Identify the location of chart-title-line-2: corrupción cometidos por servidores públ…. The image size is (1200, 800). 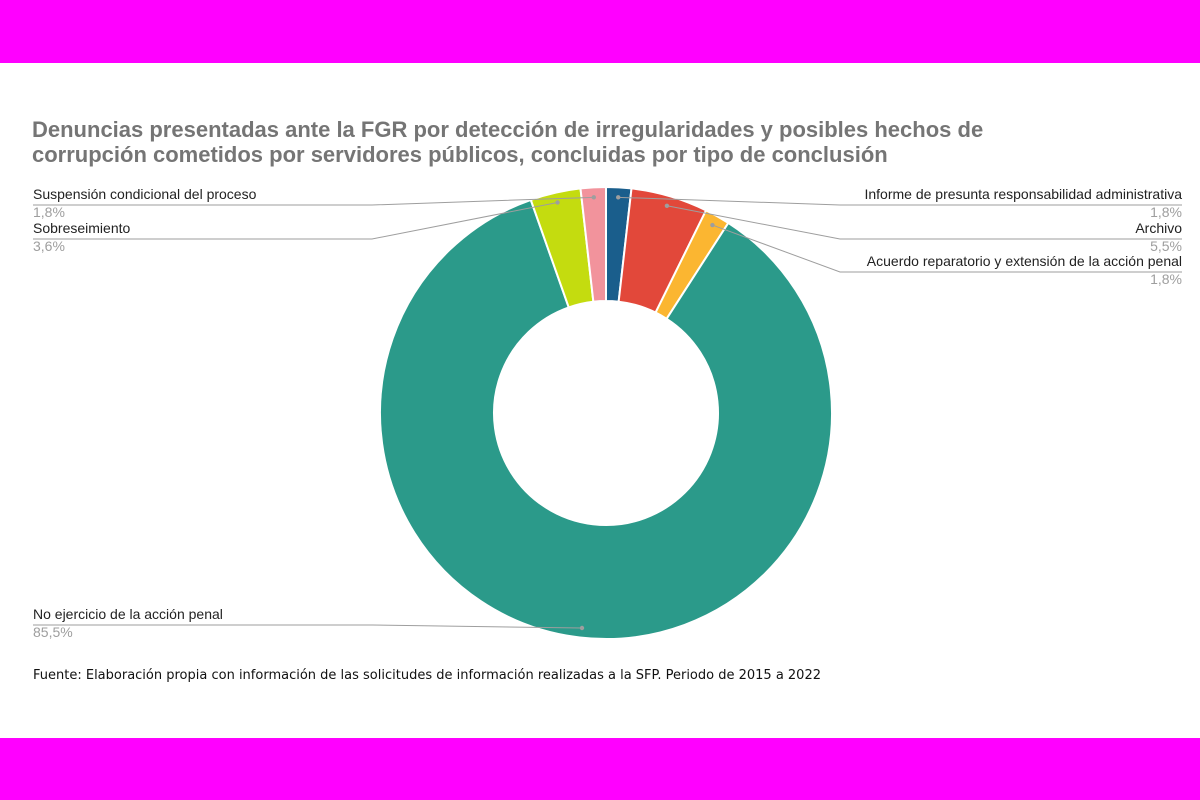
(460, 154).